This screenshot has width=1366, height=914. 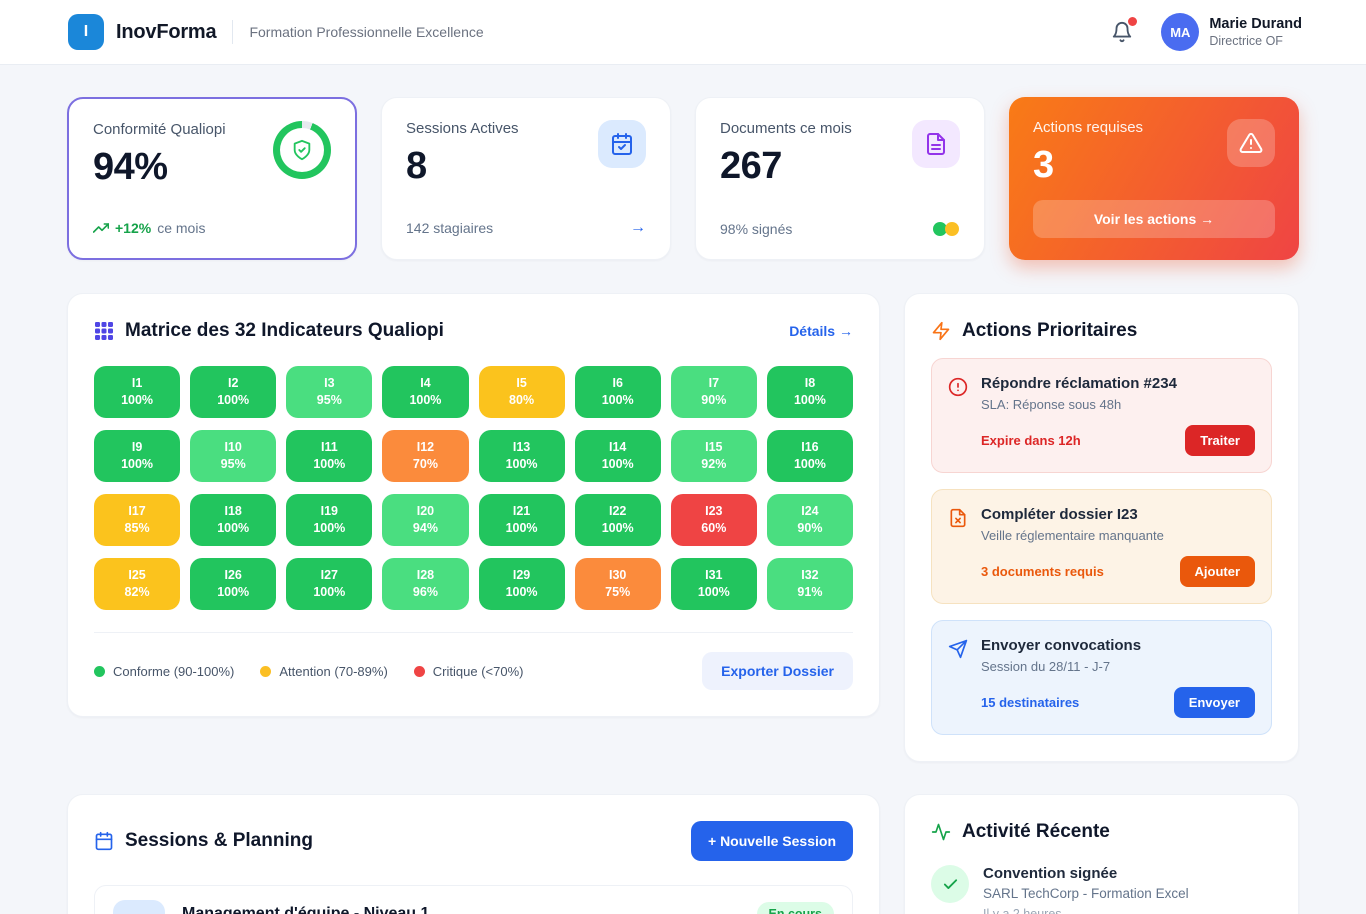 I want to click on indicator-tile-i17: I17 85%, so click(x=137, y=520).